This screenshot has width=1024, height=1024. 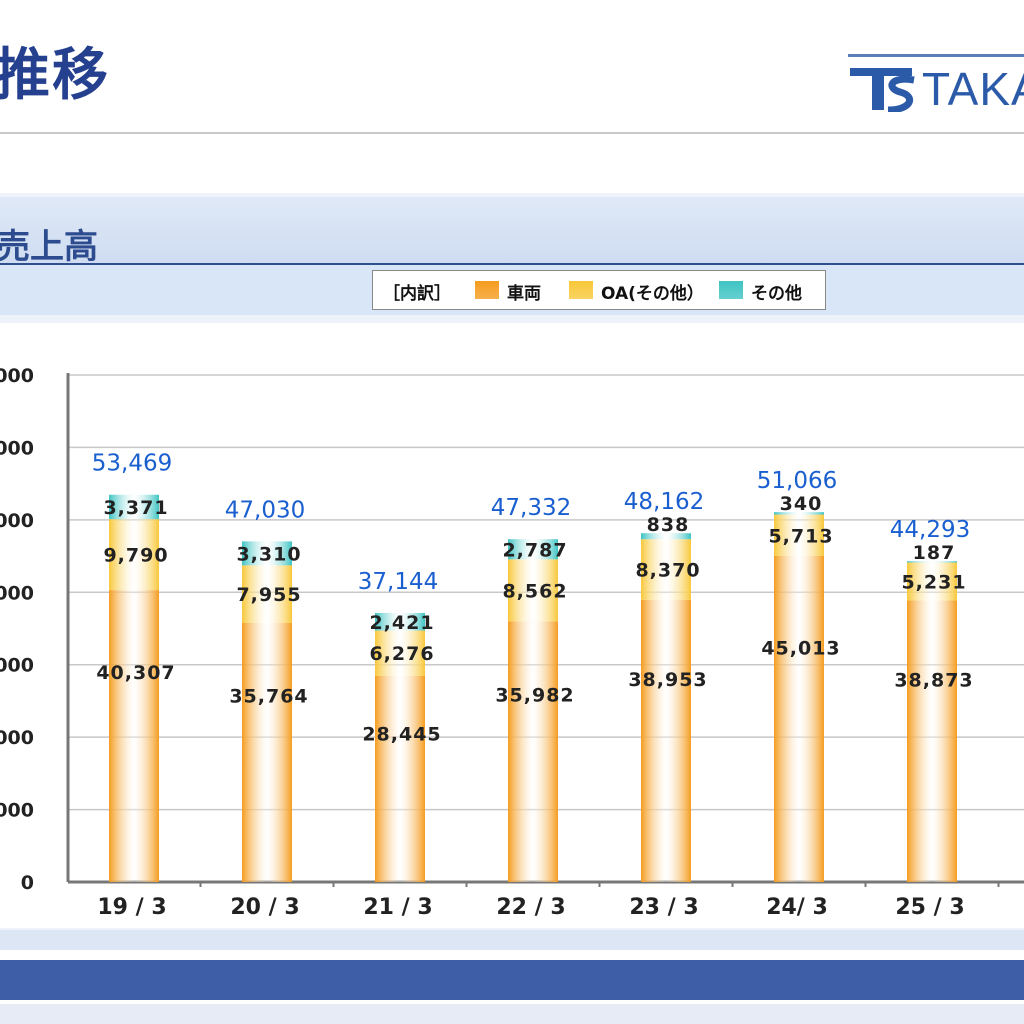 What do you see at coordinates (668, 525) in the screenshot?
I see `data-label: 838` at bounding box center [668, 525].